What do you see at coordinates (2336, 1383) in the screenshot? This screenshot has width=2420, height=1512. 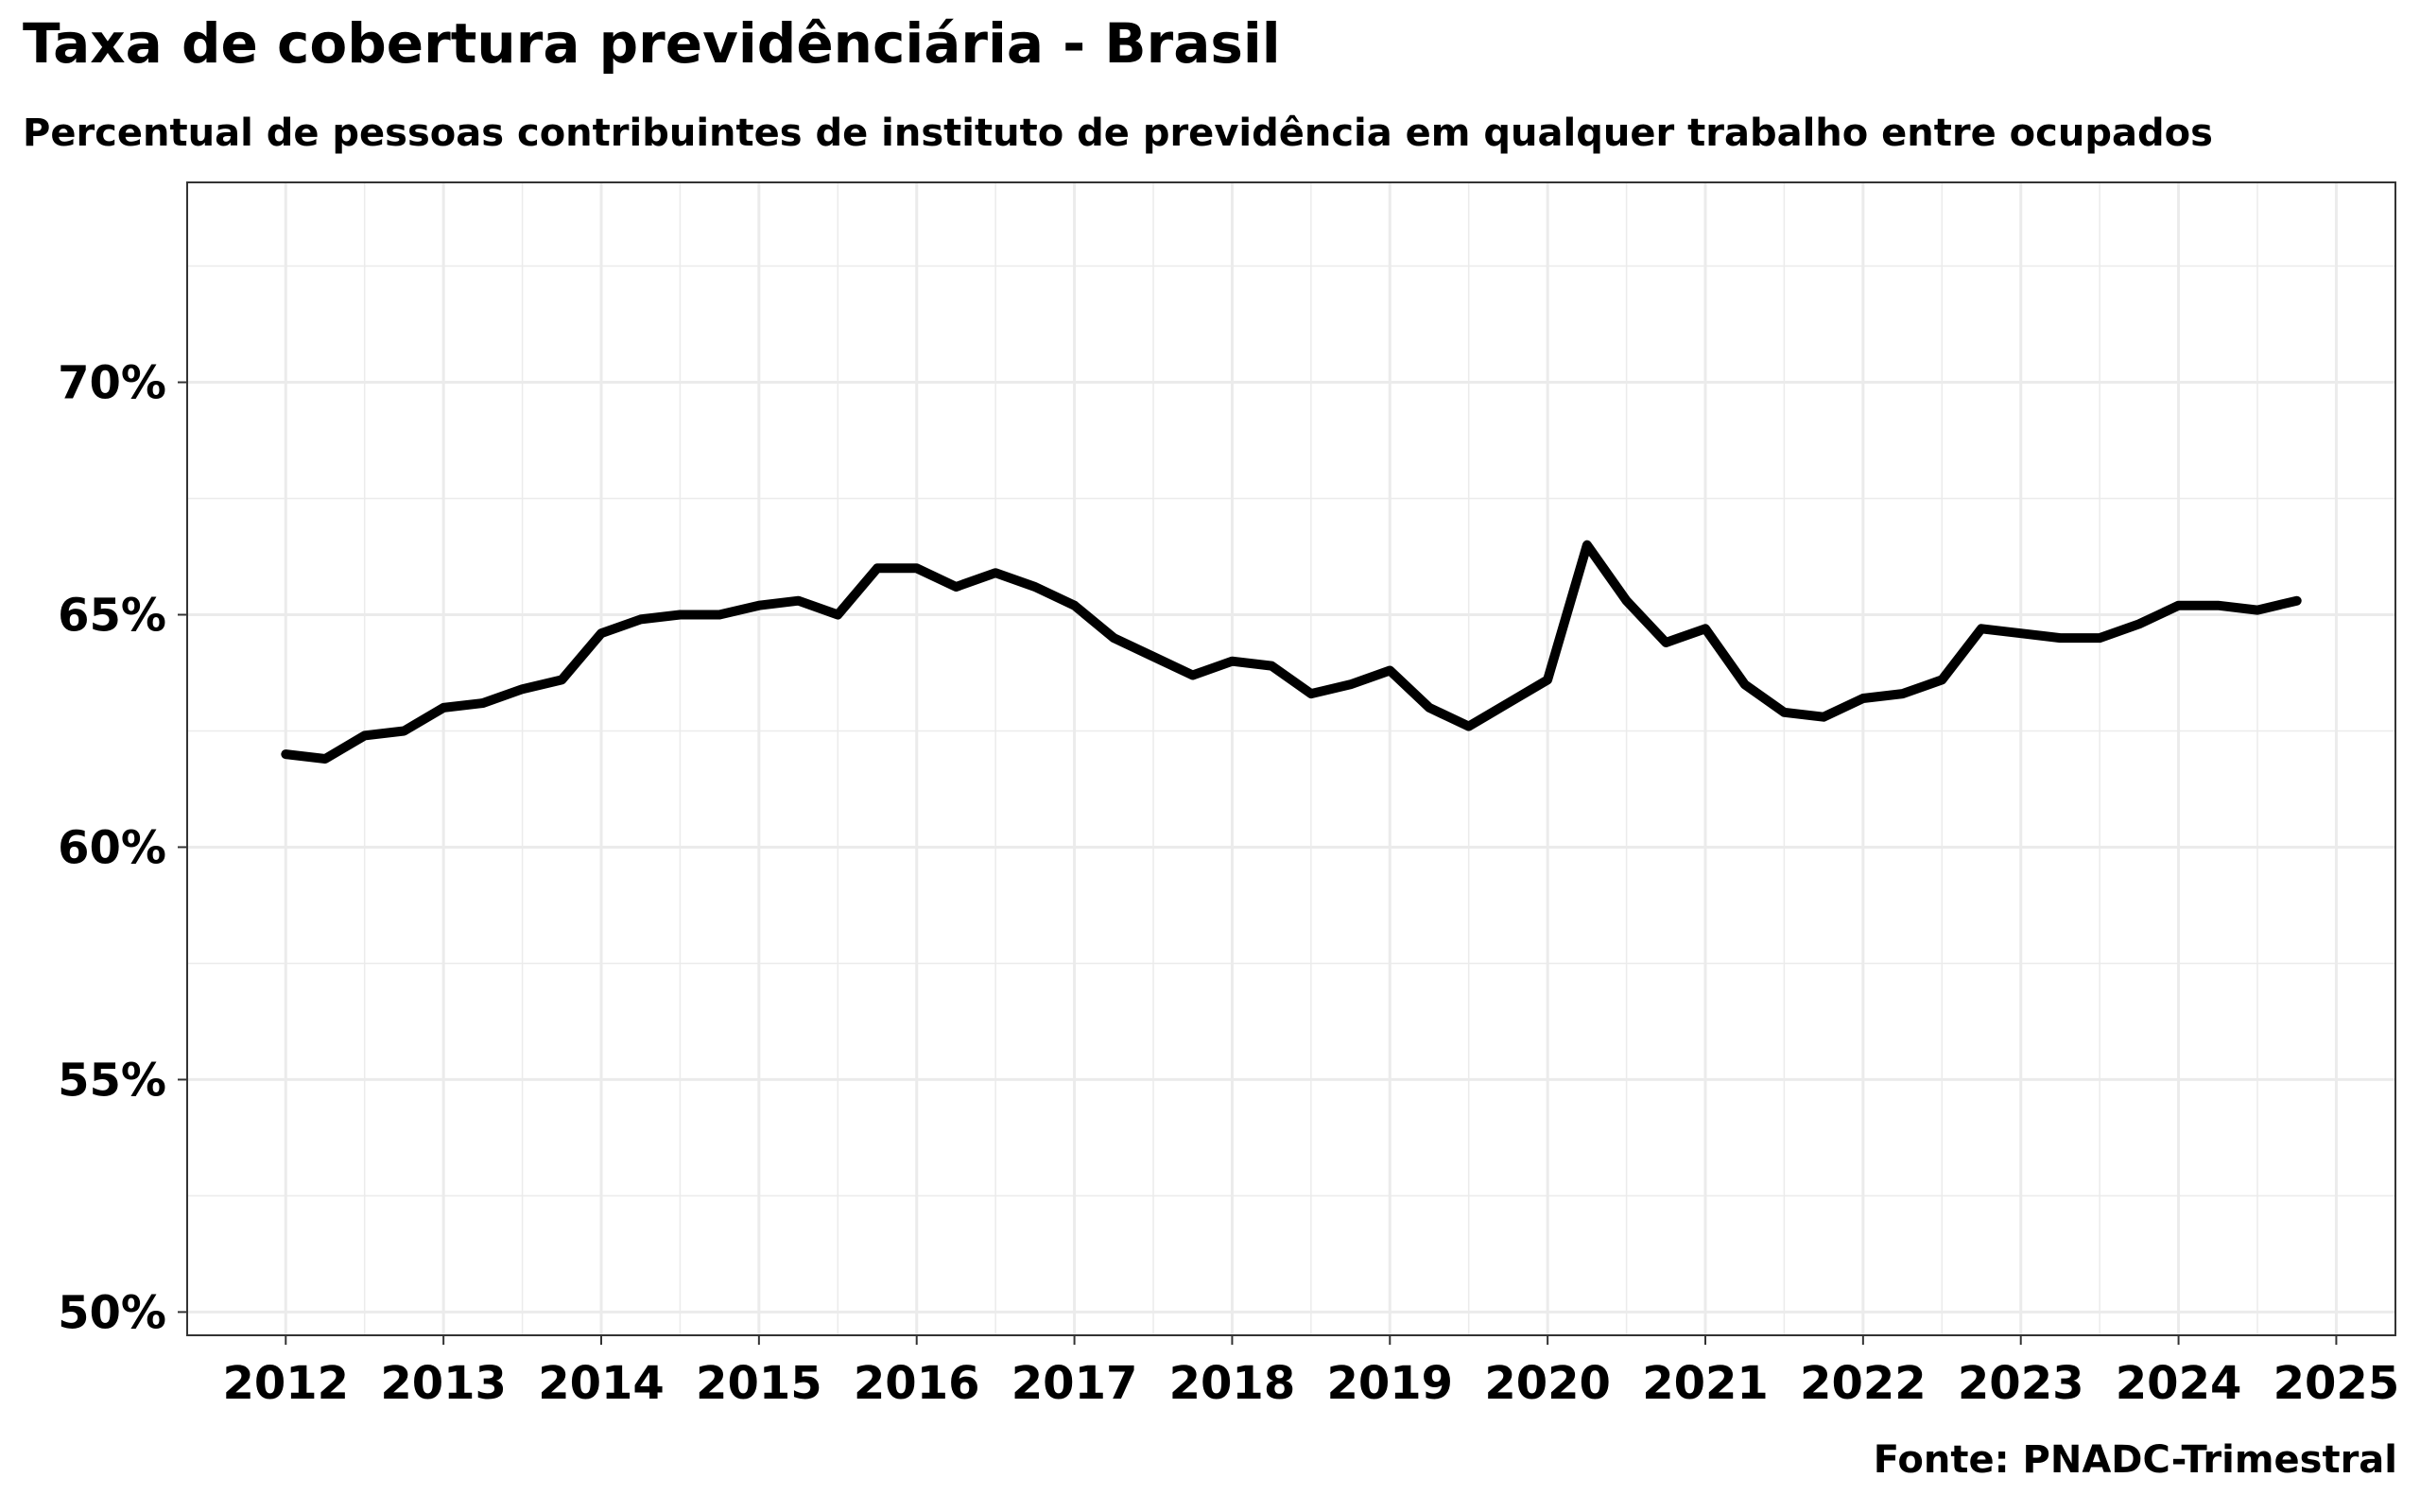 I see `x-tick-label: 2025` at bounding box center [2336, 1383].